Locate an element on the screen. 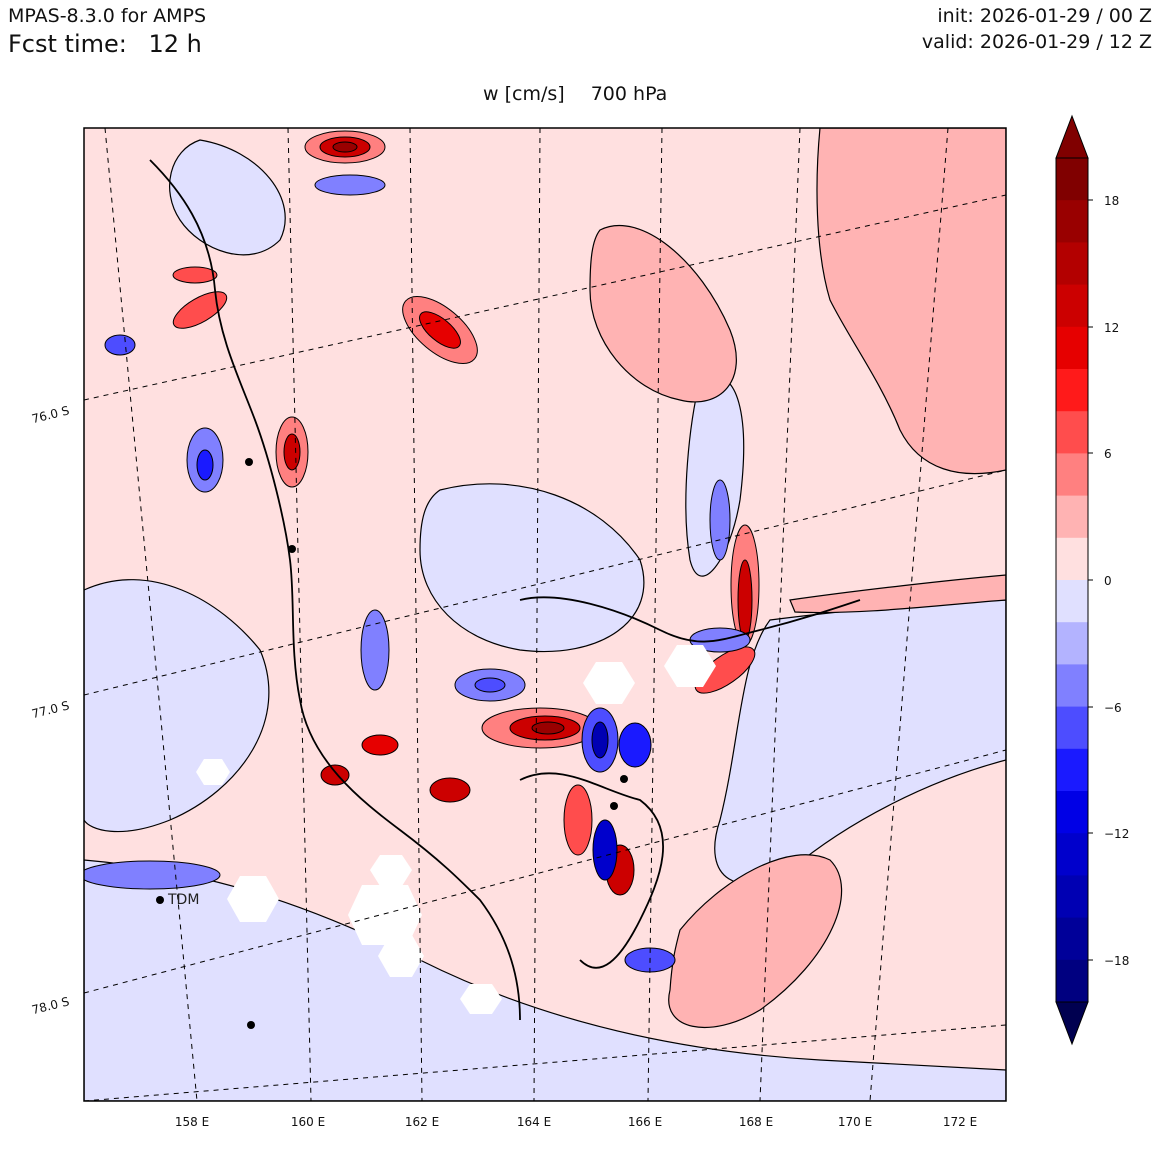 The height and width of the screenshot is (1160, 1160). colorbar-bands is located at coordinates (1072, 580).